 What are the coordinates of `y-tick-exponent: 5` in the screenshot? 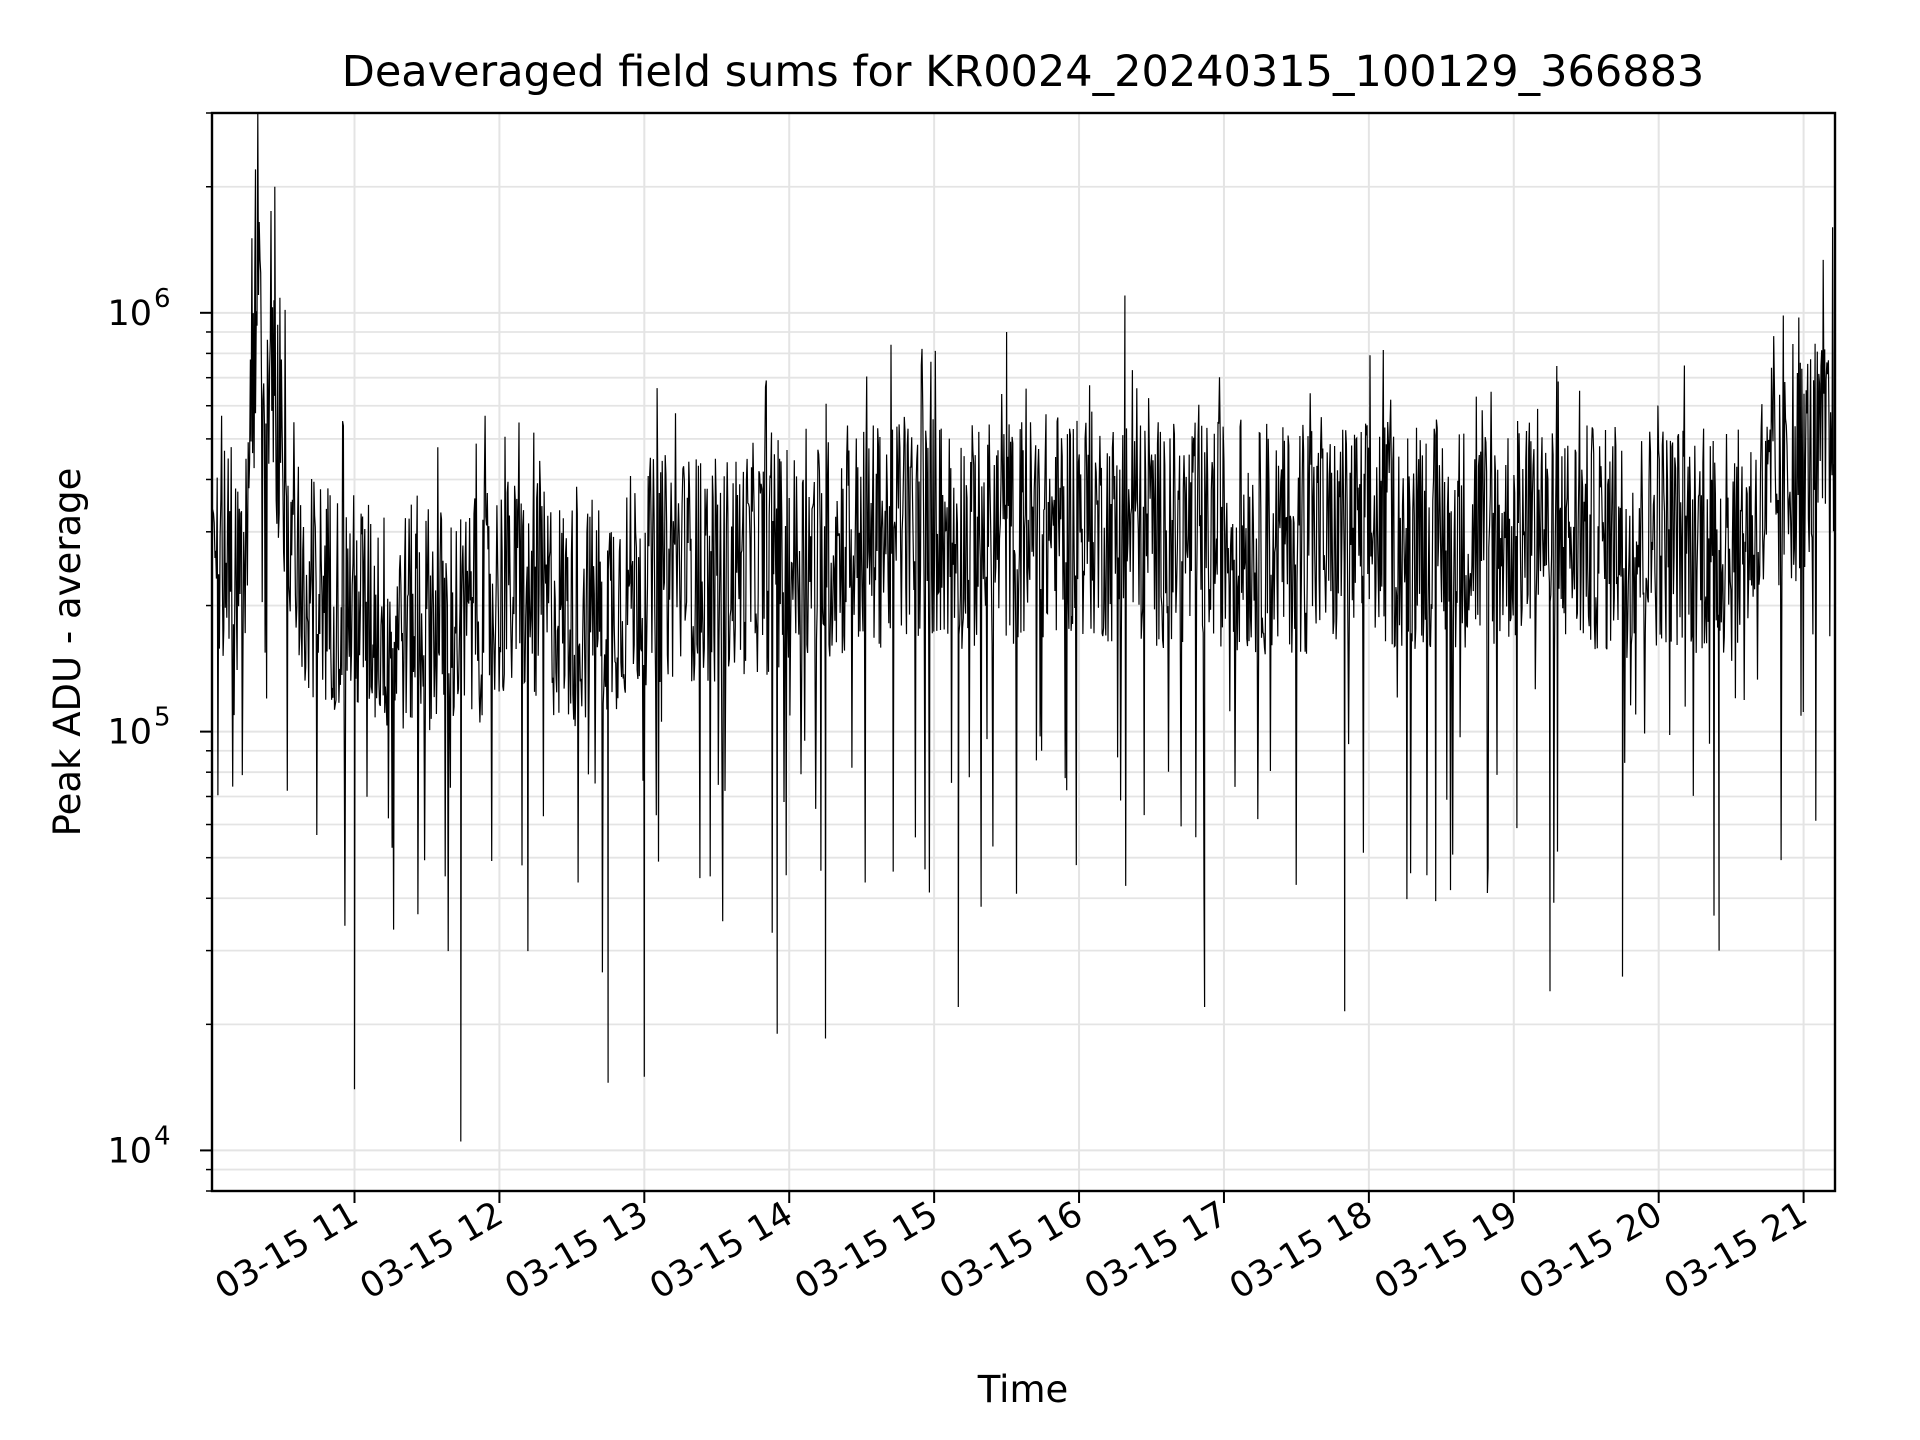 It's located at (162, 718).